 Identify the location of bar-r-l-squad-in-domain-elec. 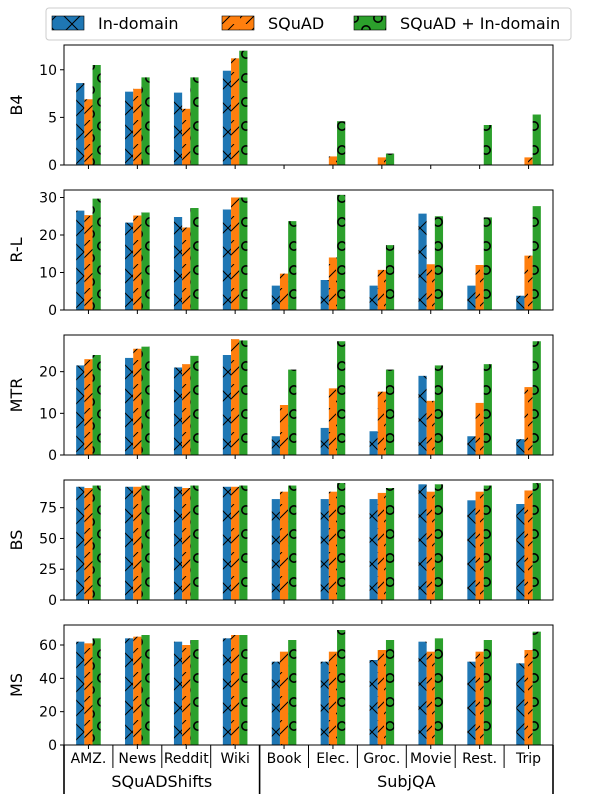
(341, 252).